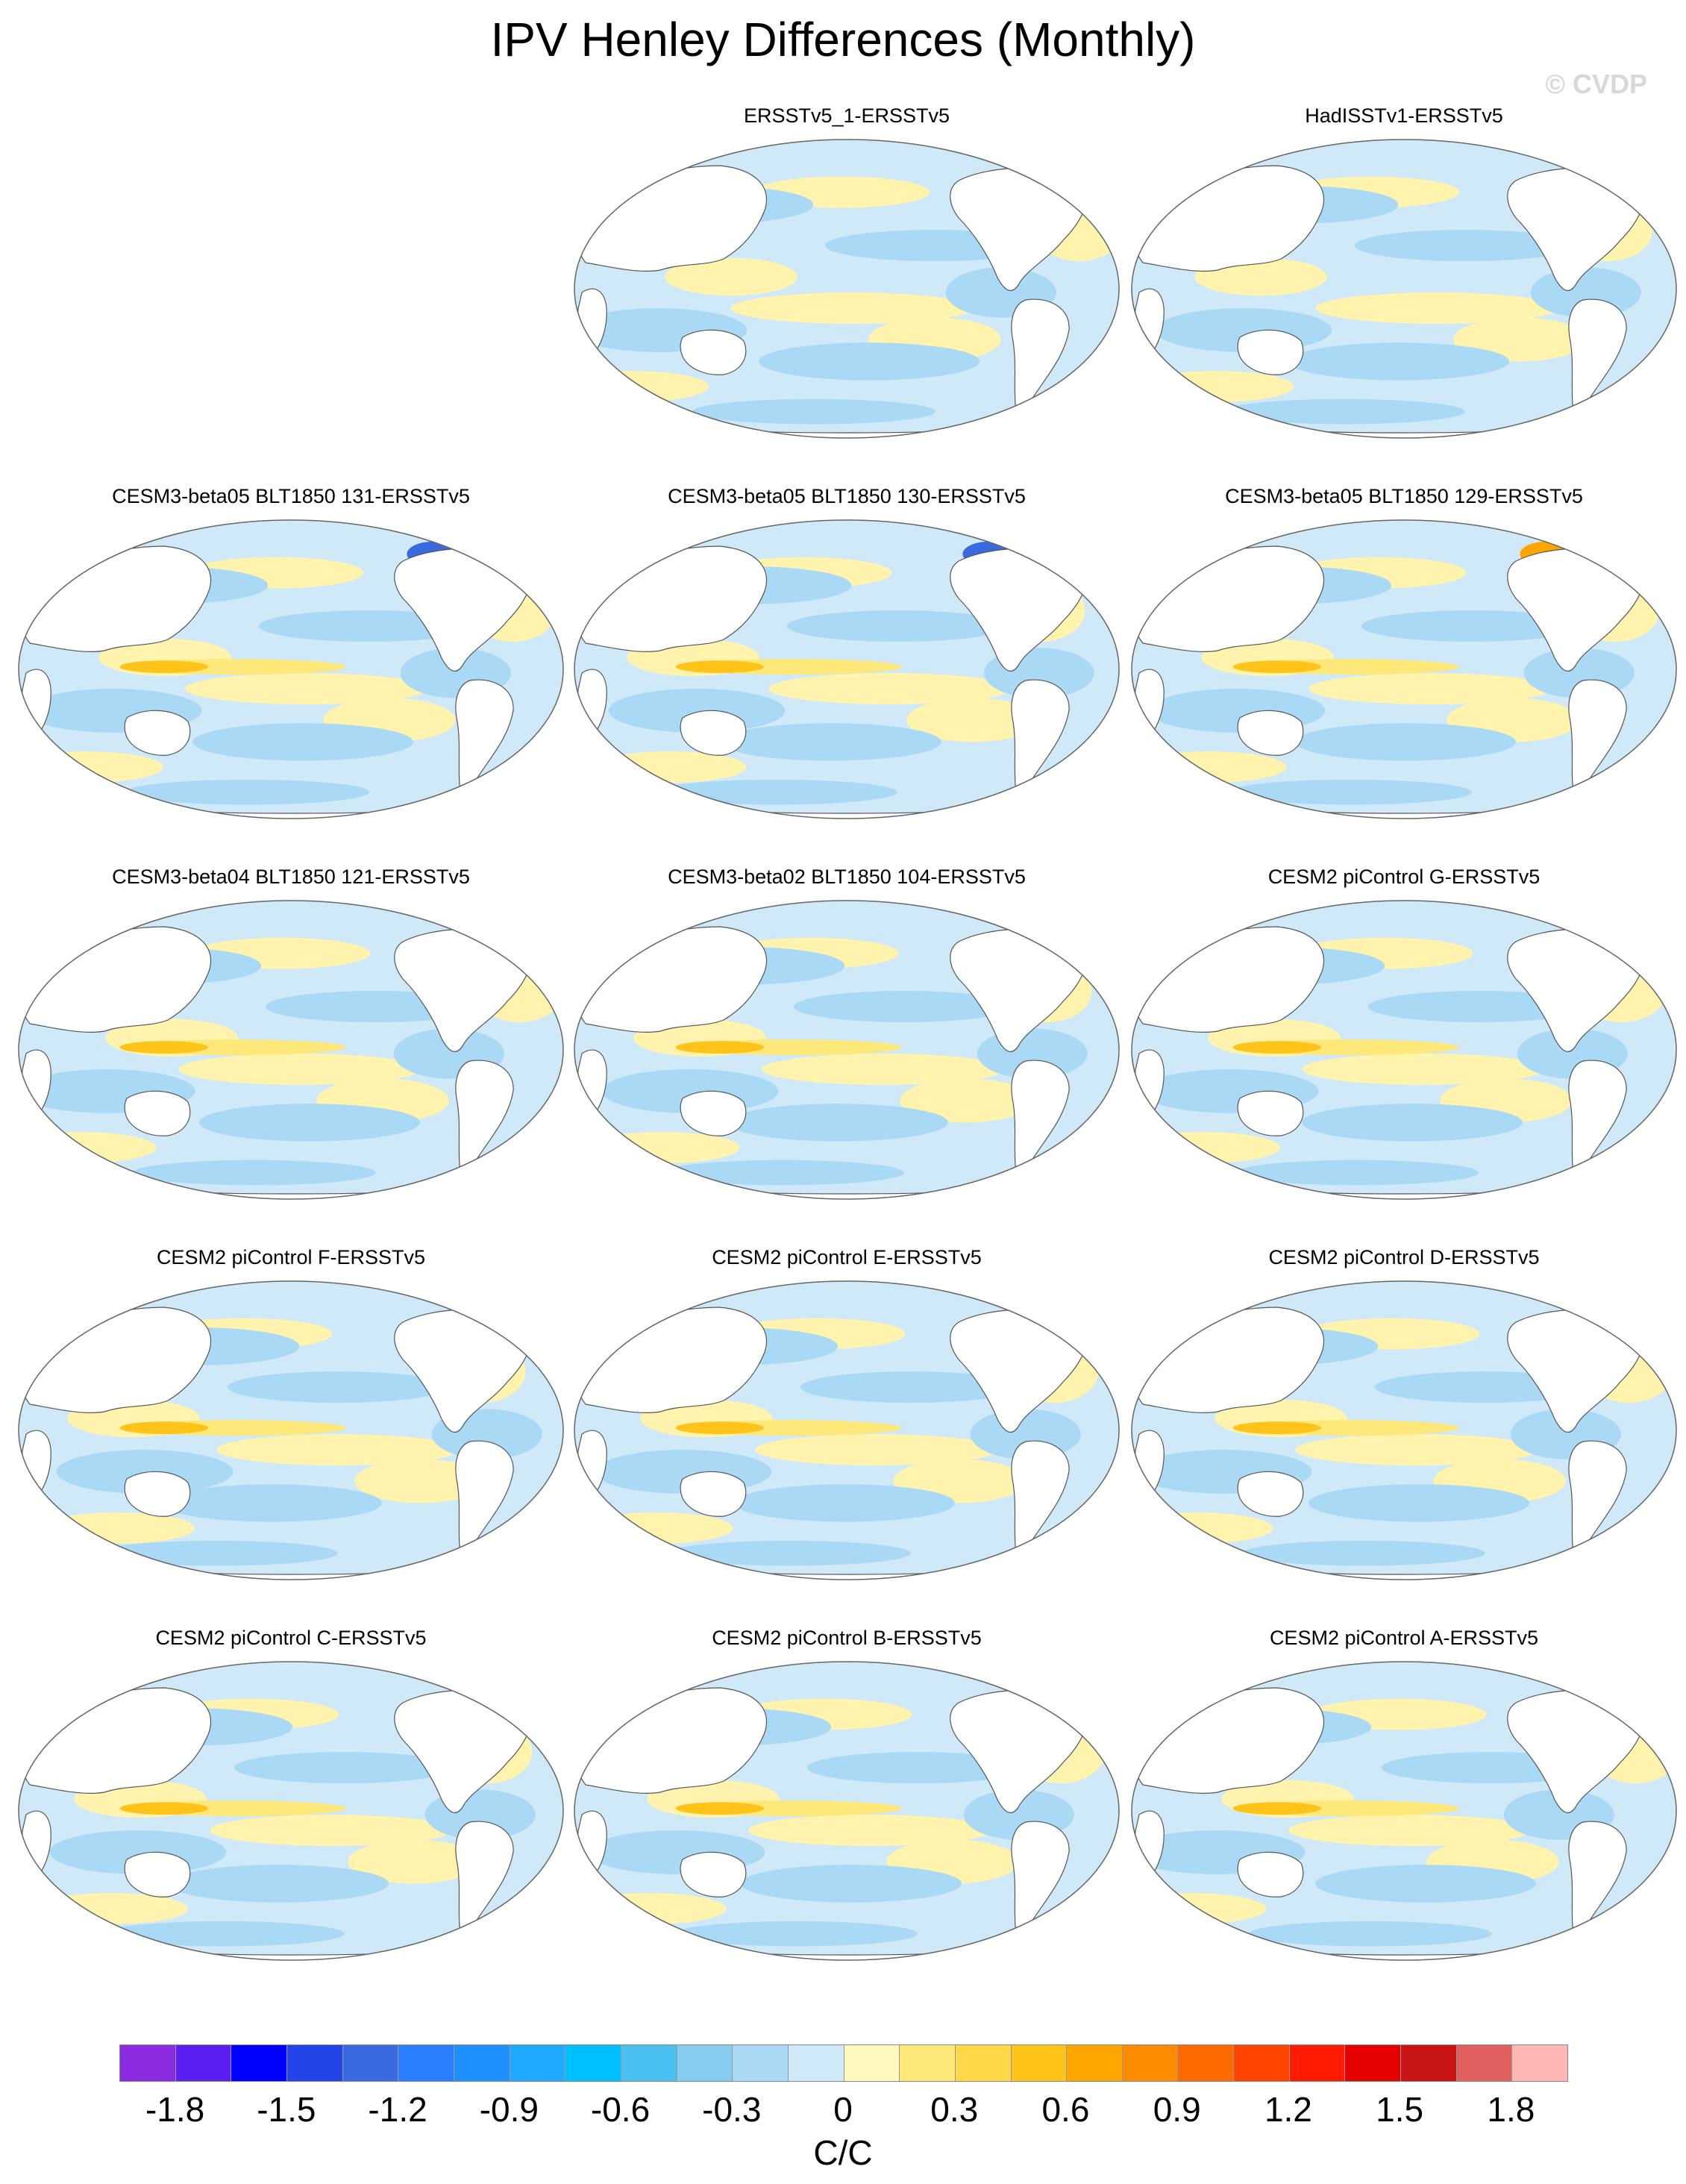 The height and width of the screenshot is (2184, 1686). Describe the element at coordinates (291, 496) in the screenshot. I see `panel-title: CESM3-beta05 BLT1850 131-ERSSTv5` at that location.